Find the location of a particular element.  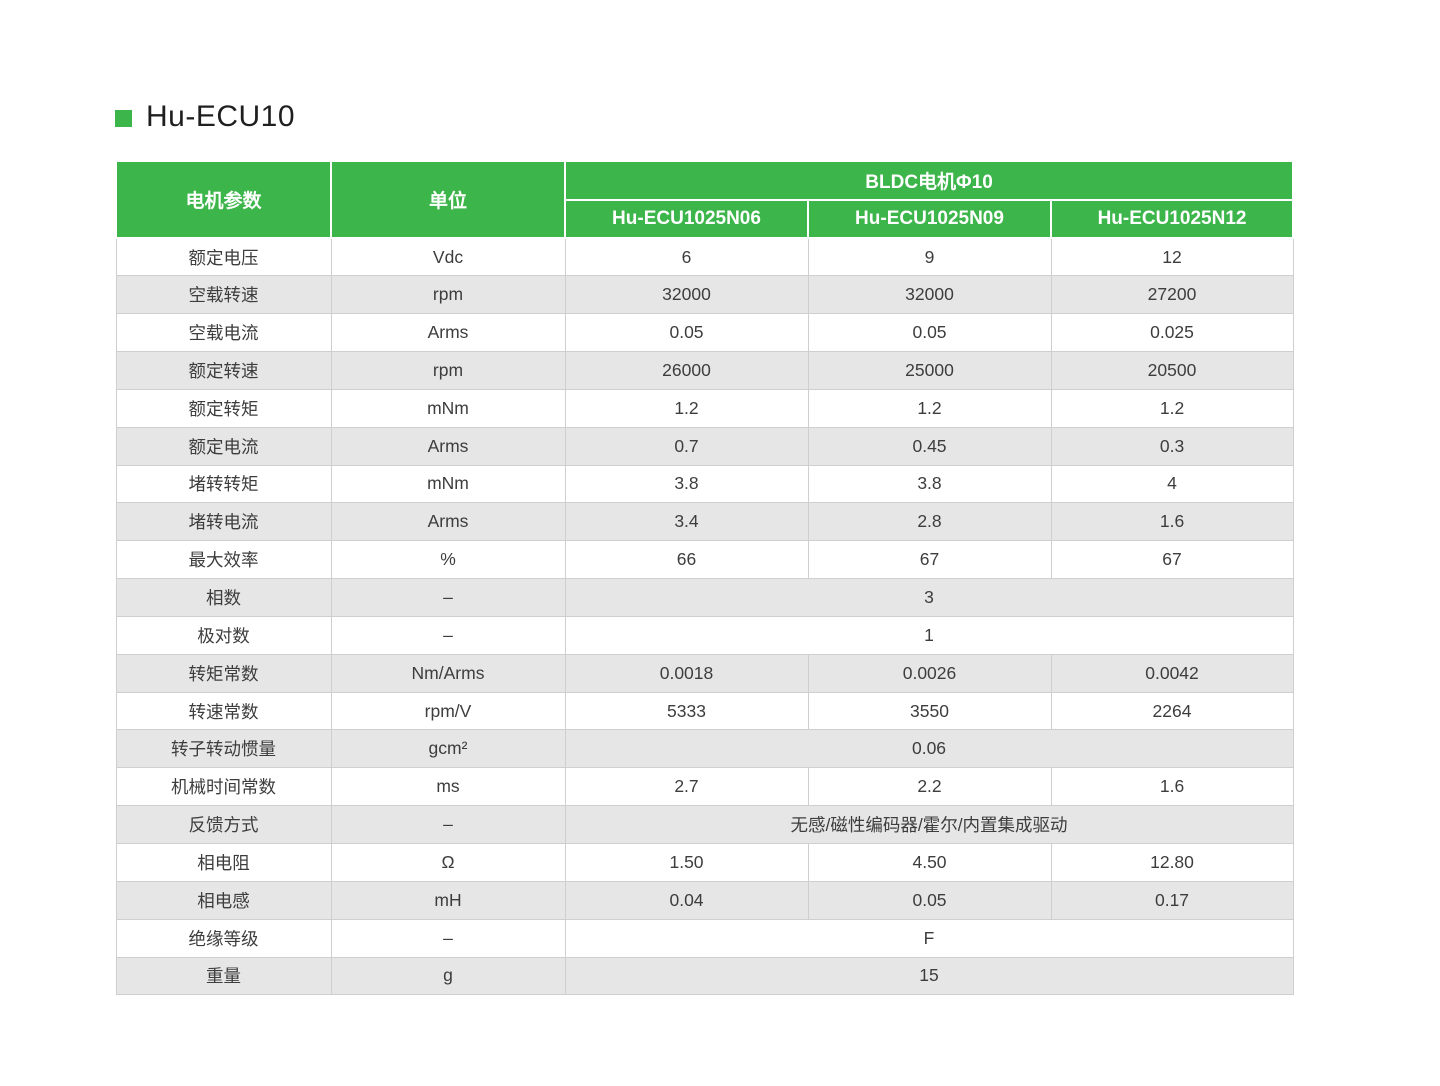

merged-value-cell: 1 is located at coordinates (929, 635).